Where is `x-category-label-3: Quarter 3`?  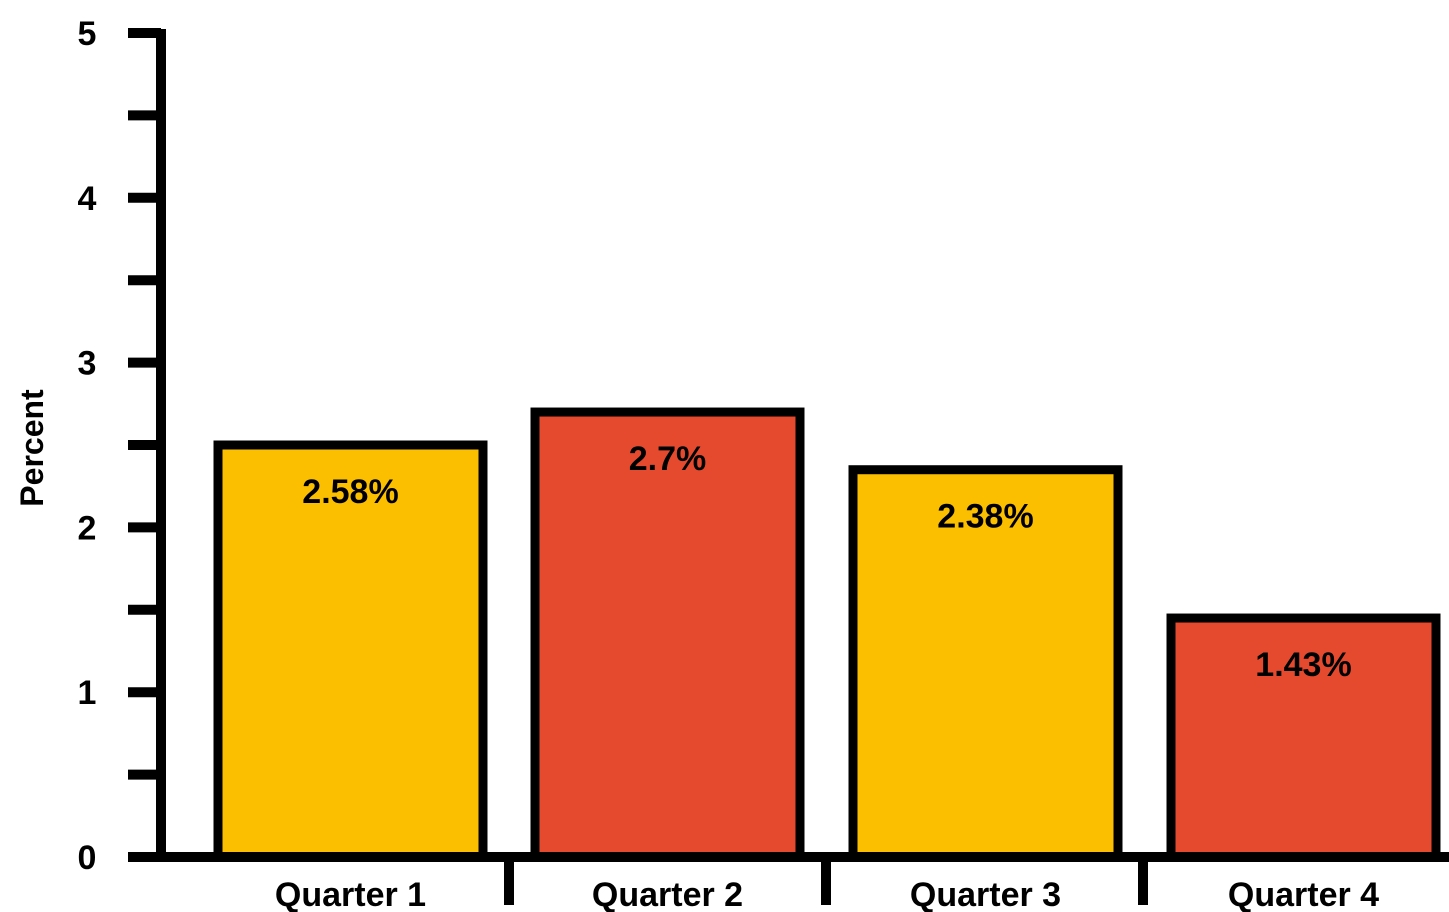 x-category-label-3: Quarter 3 is located at coordinates (985, 894).